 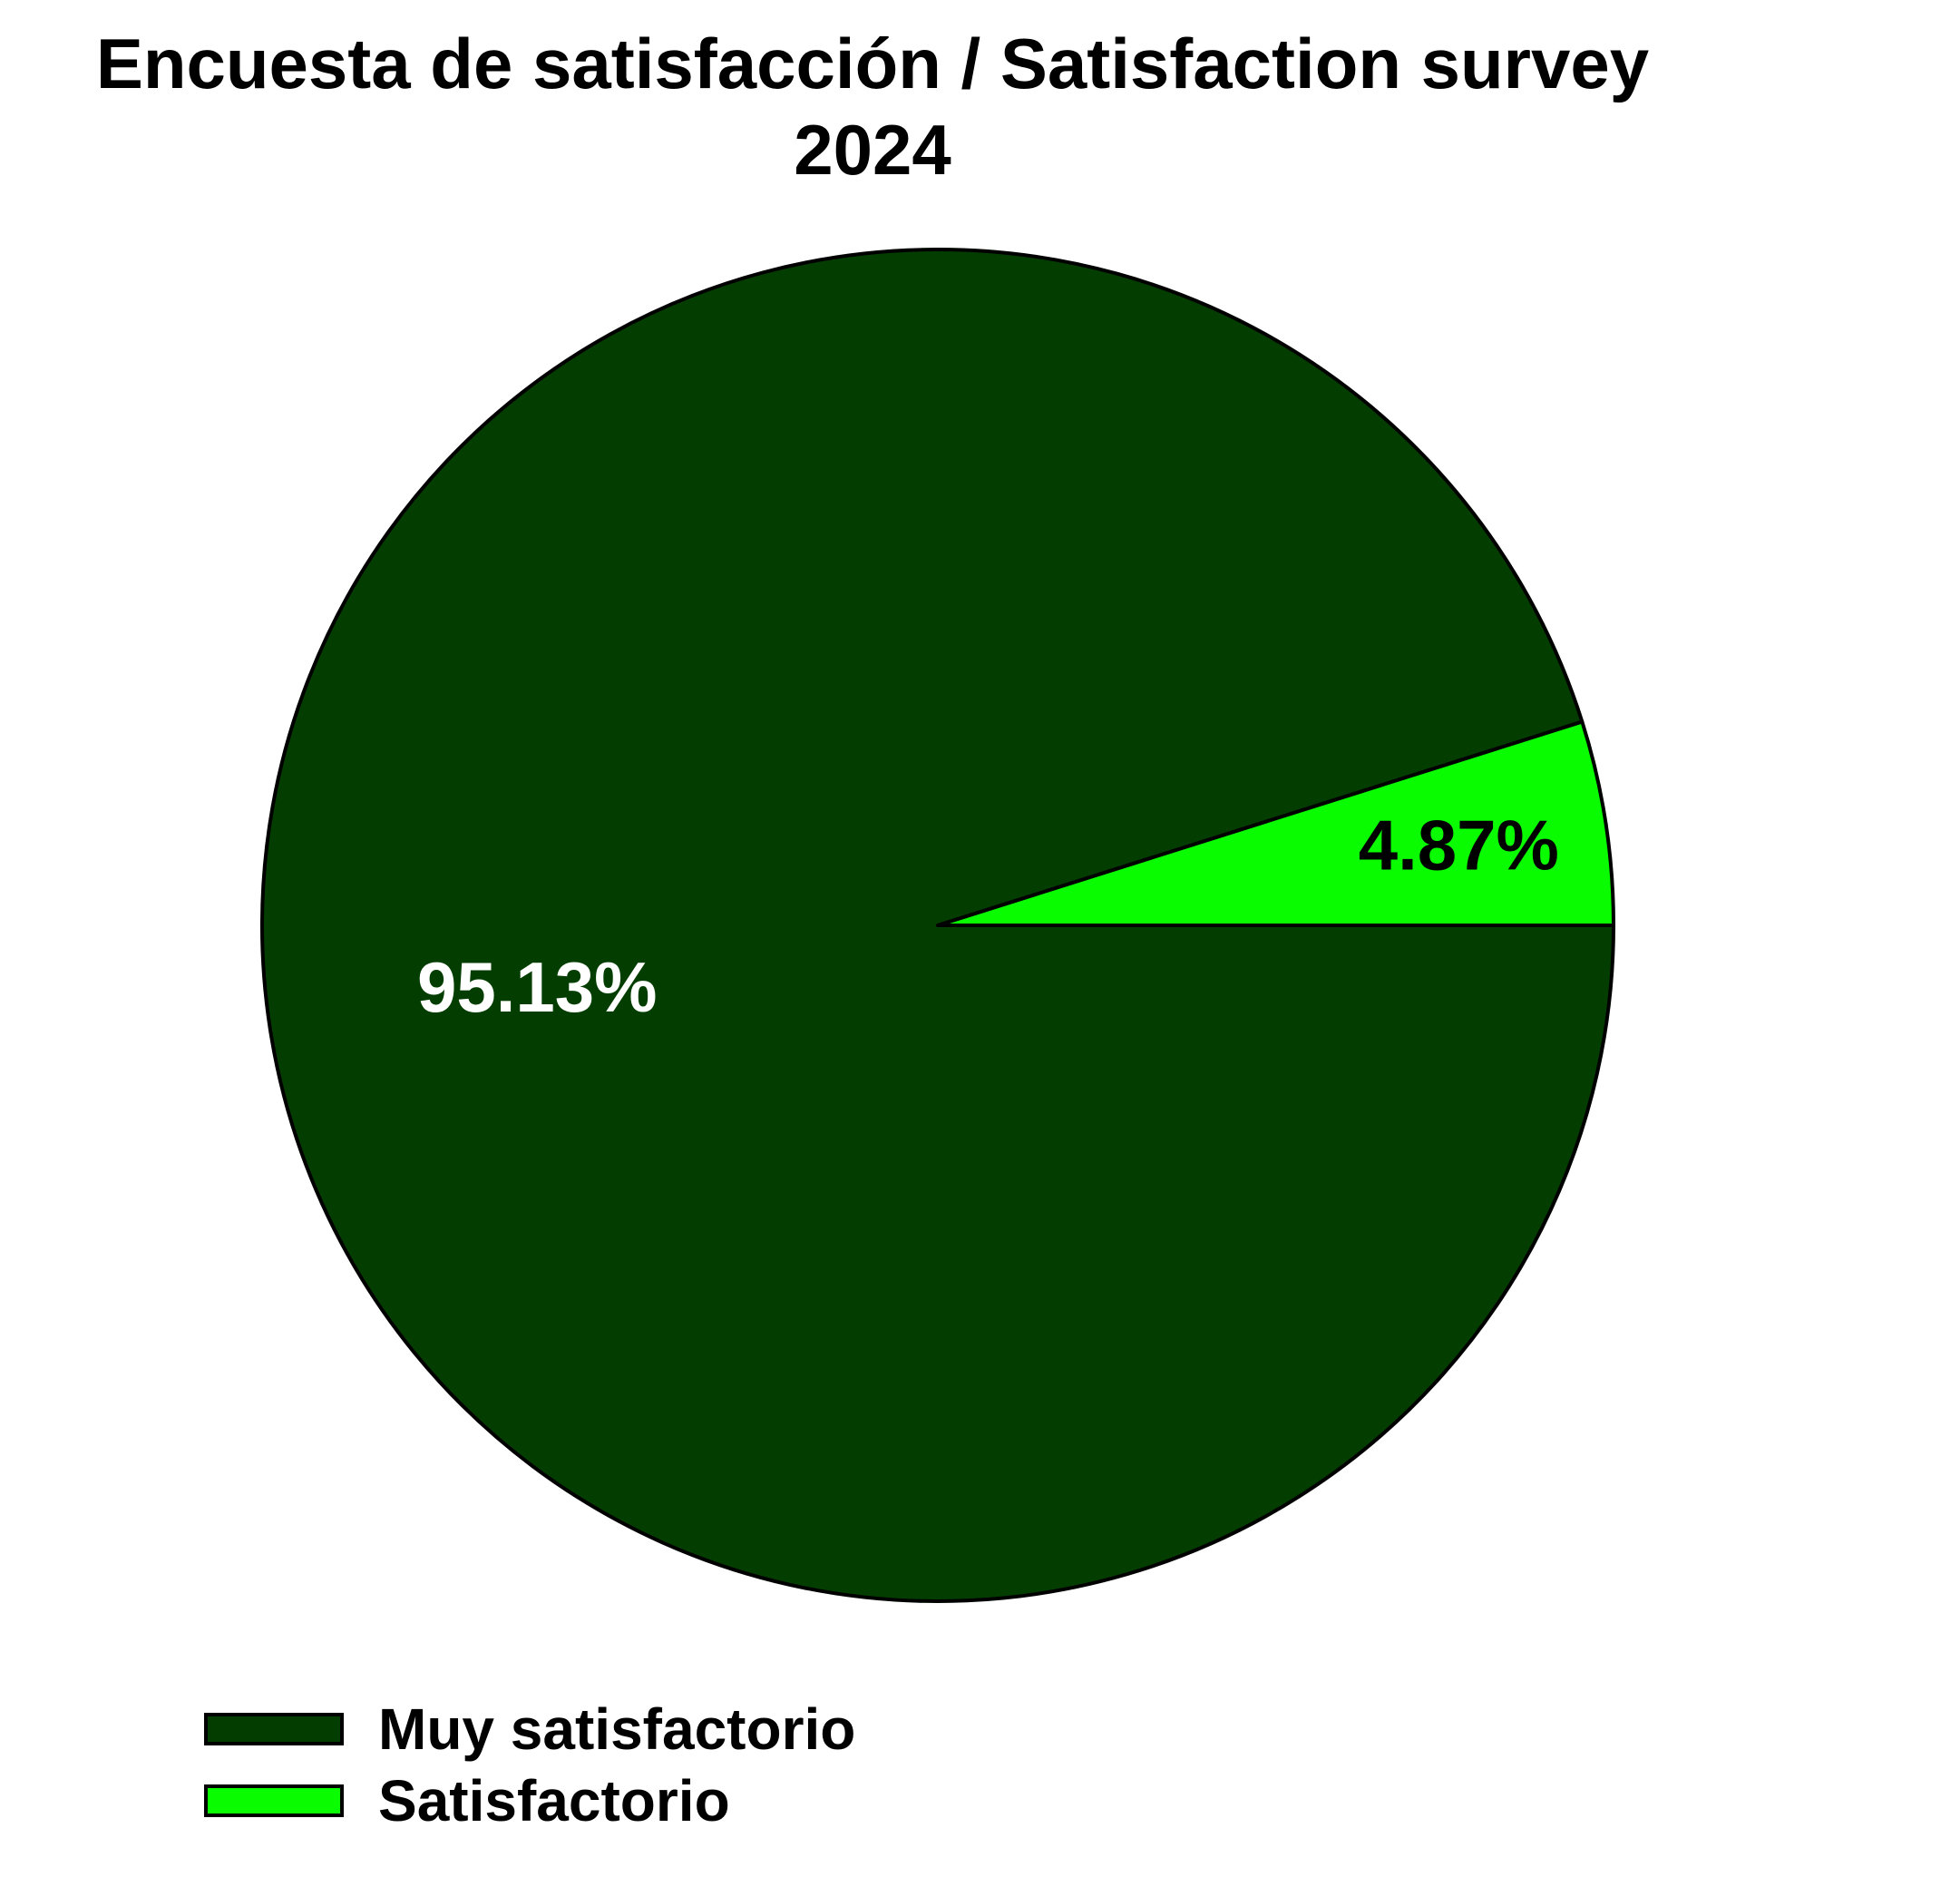 What do you see at coordinates (616, 1729) in the screenshot?
I see `legend-label-muy-satisfactorio: Muy satisfactorio` at bounding box center [616, 1729].